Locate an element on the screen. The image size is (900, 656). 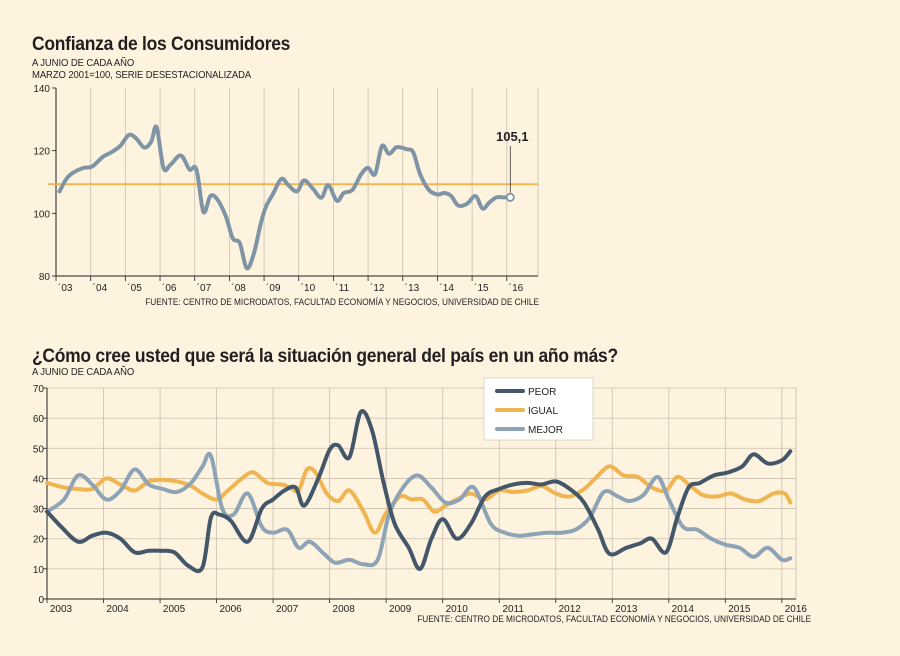
chart1-last-value-label: 105,1 is located at coordinates (512, 136).